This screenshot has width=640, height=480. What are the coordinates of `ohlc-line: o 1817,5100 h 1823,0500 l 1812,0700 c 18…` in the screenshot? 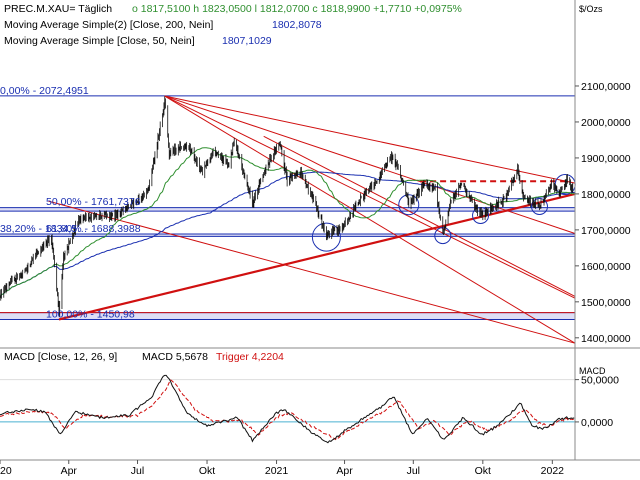 It's located at (297, 9).